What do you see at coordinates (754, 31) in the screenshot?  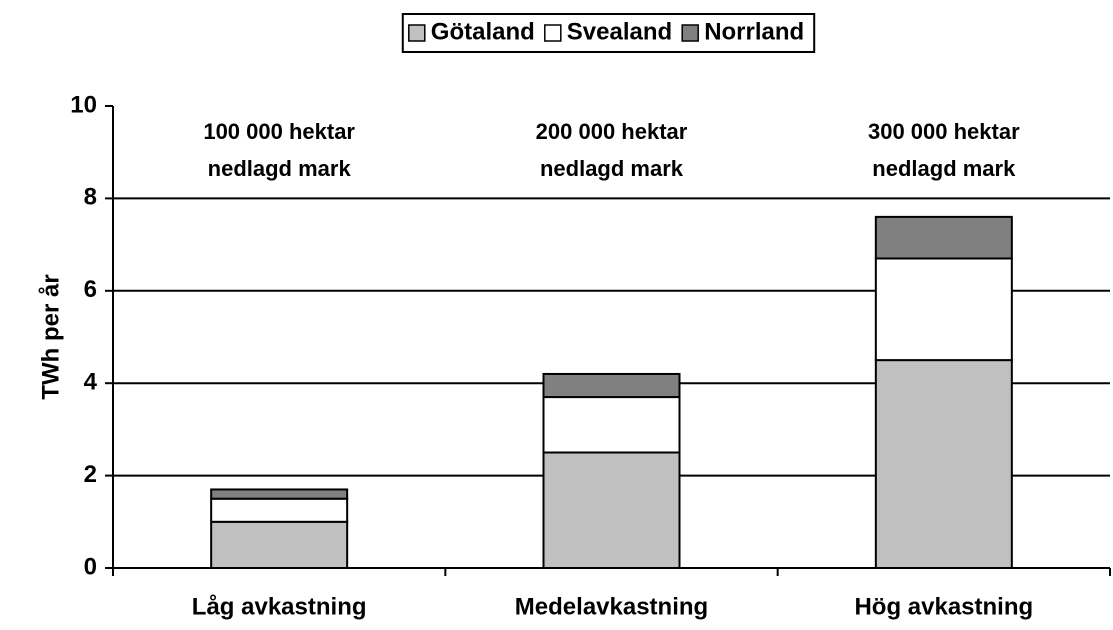 I see `legend-label: Norrland` at bounding box center [754, 31].